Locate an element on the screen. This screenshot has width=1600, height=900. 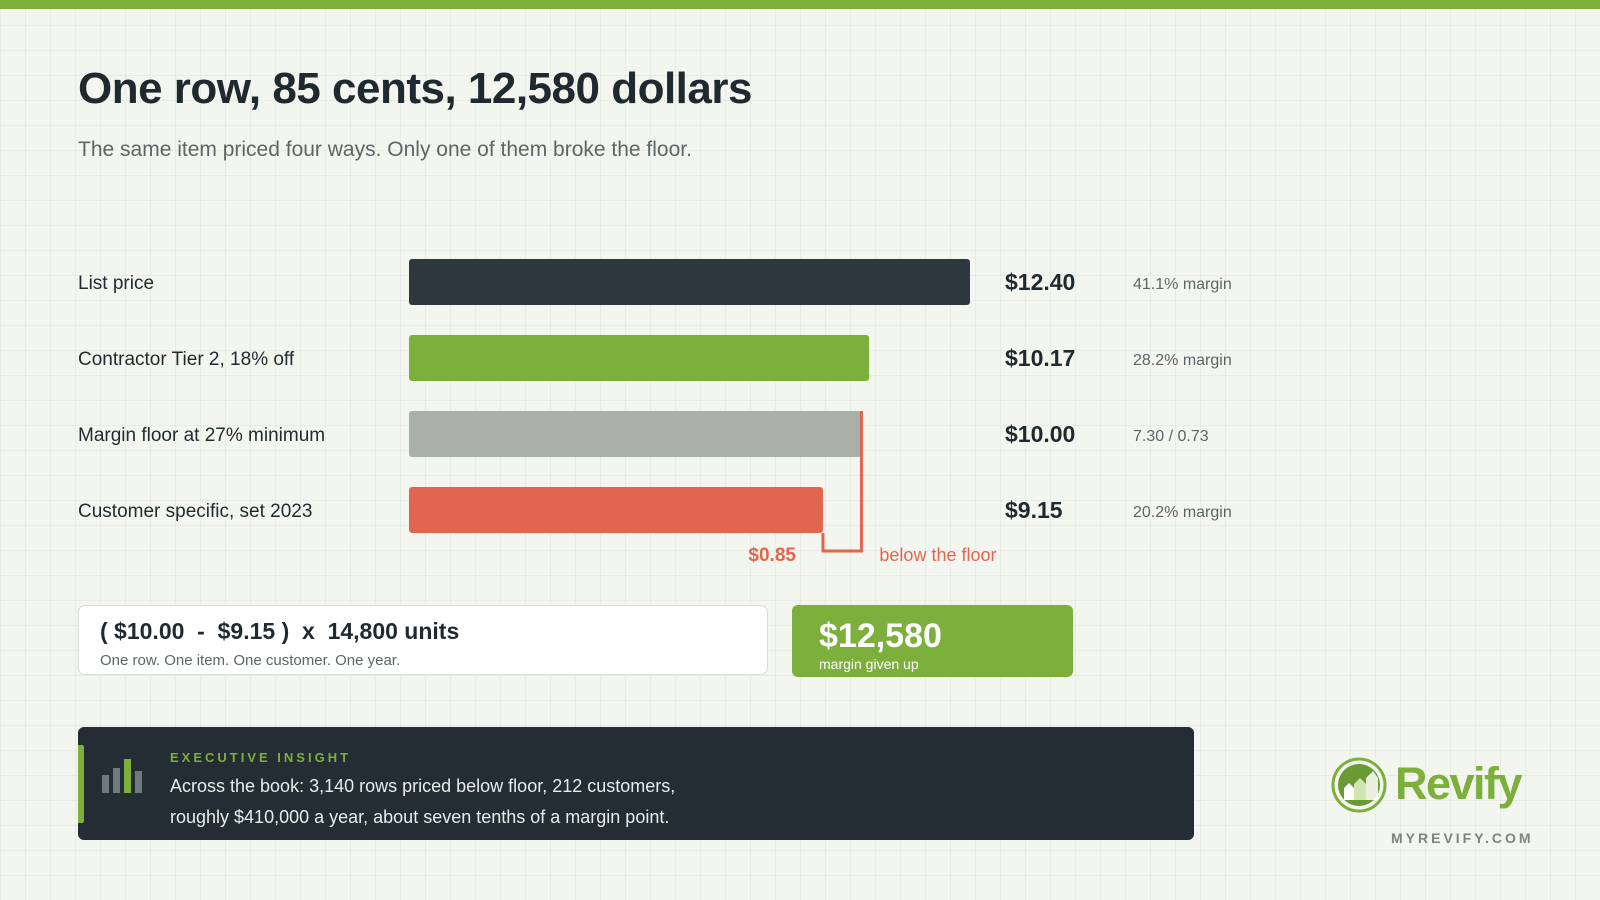
value-label: $9.15 is located at coordinates (1034, 510).